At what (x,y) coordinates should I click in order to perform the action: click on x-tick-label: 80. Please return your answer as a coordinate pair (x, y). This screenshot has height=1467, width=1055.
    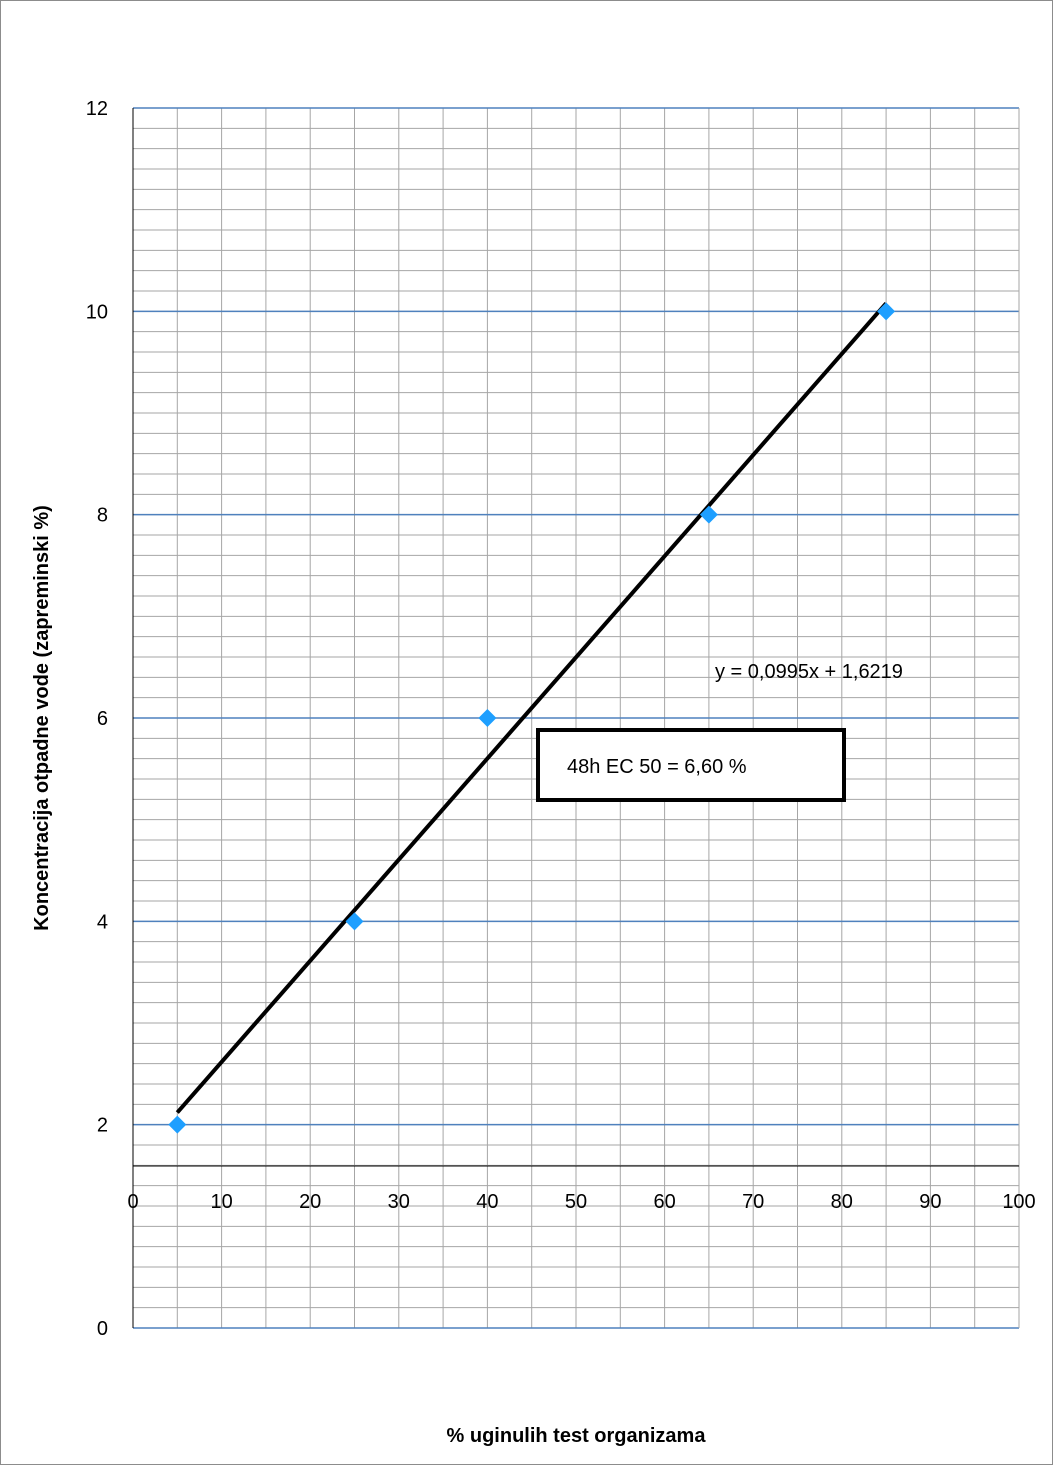
    Looking at the image, I should click on (842, 1202).